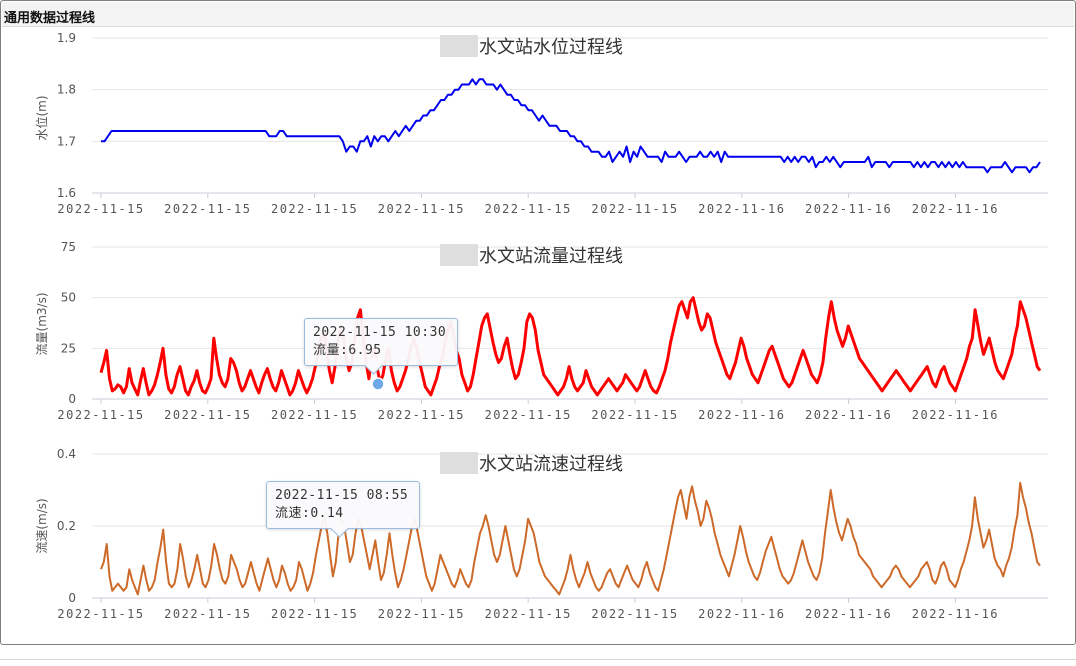  Describe the element at coordinates (66, 115) in the screenshot. I see `level-yticks: 1.6 1.7 1.8 1.9` at that location.